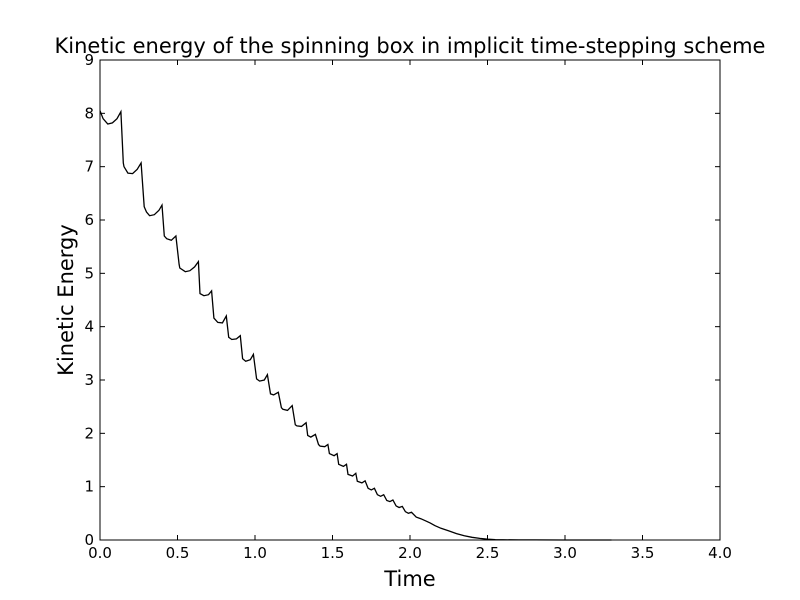 The height and width of the screenshot is (600, 800). Describe the element at coordinates (89, 433) in the screenshot. I see `y-tick-label: 2` at that location.